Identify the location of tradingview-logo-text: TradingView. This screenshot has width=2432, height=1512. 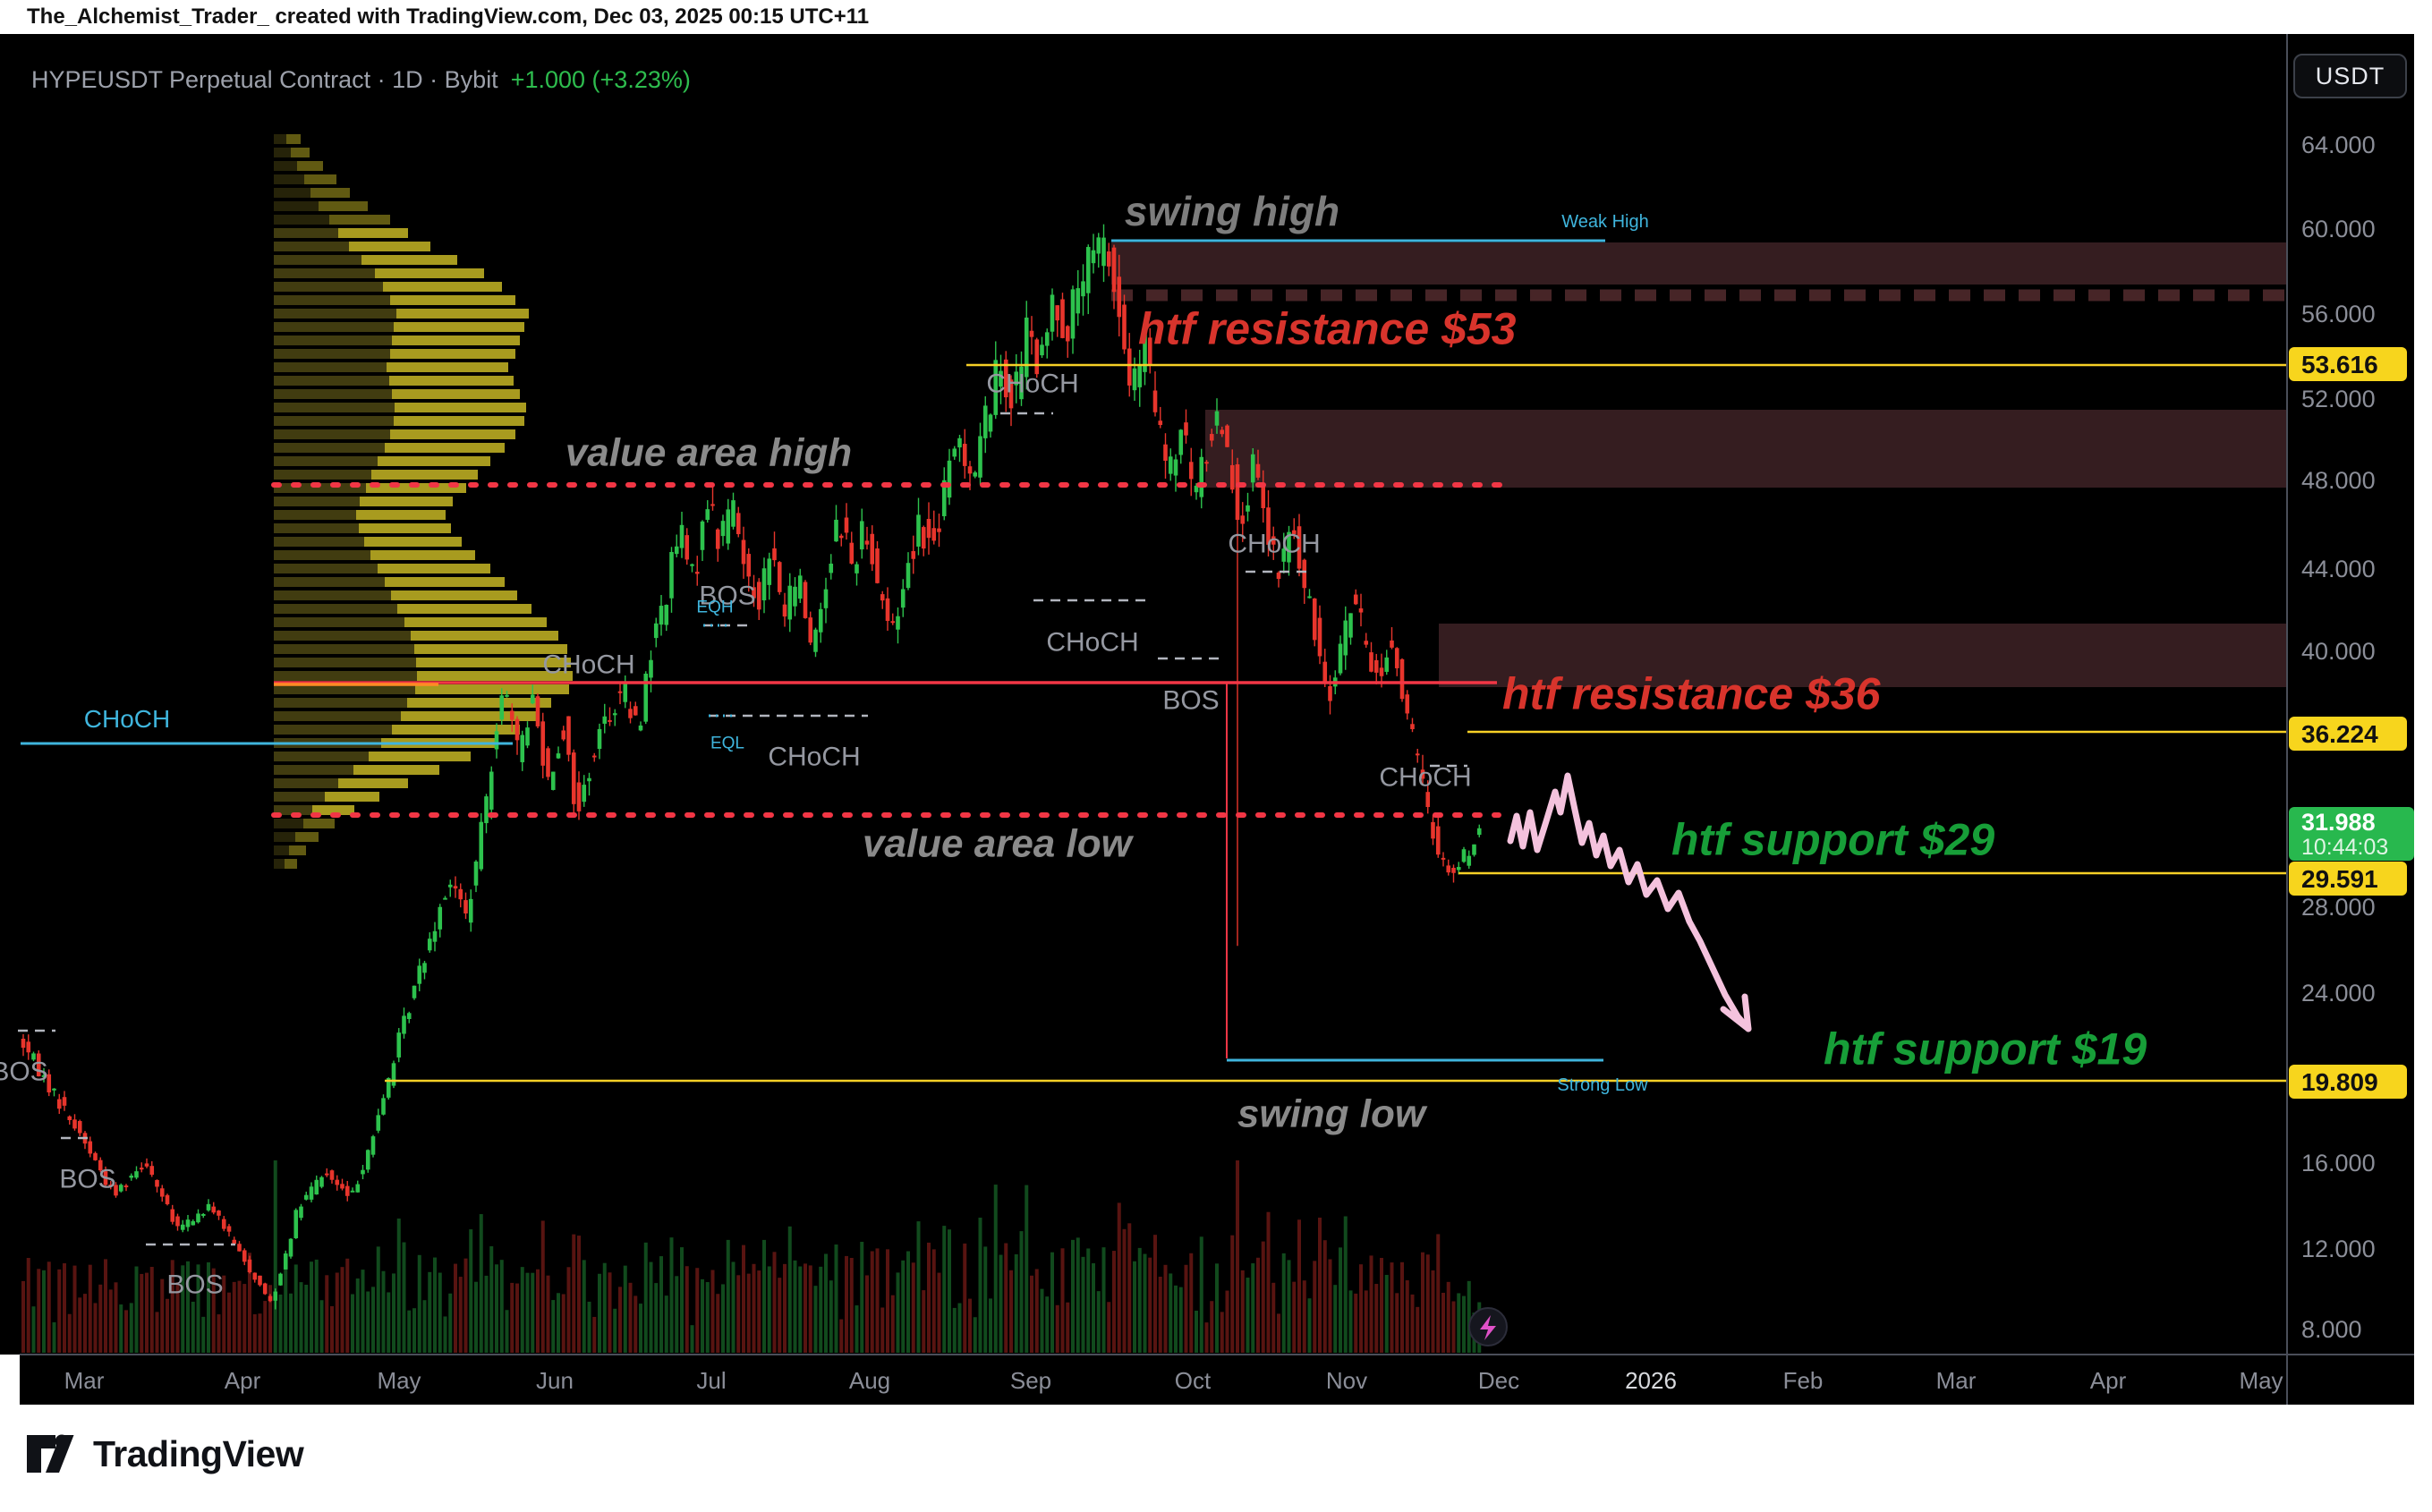
(199, 1453).